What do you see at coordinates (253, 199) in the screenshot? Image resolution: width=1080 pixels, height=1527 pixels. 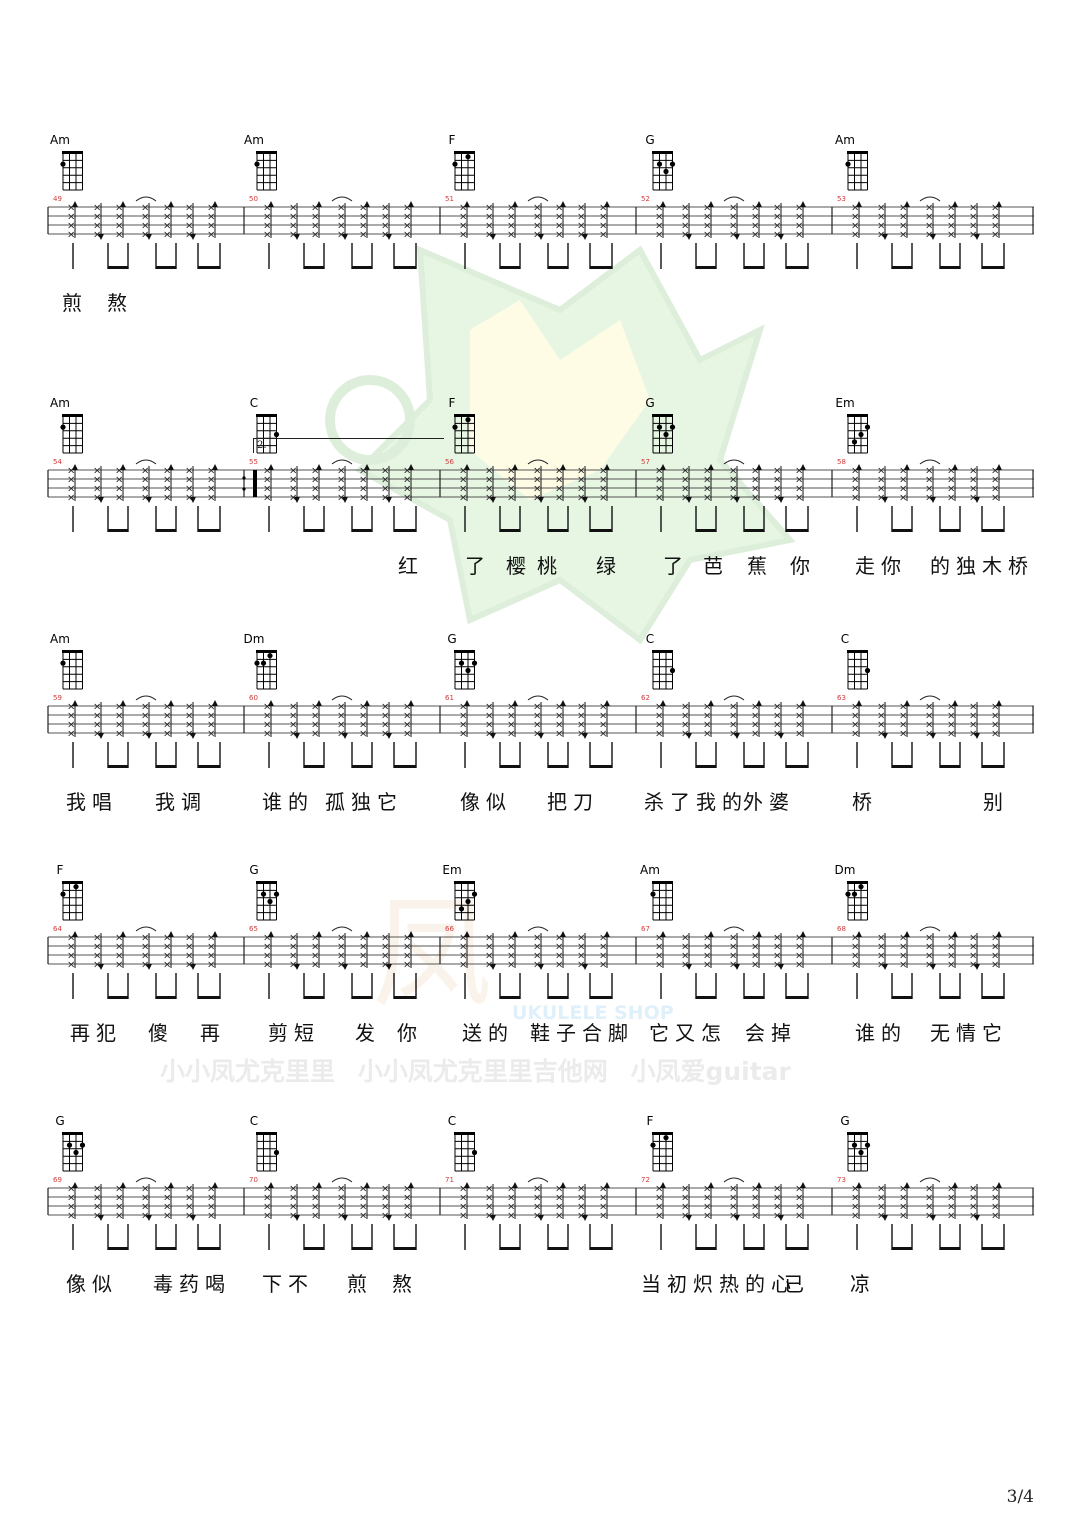 I see `measure-number: 50` at bounding box center [253, 199].